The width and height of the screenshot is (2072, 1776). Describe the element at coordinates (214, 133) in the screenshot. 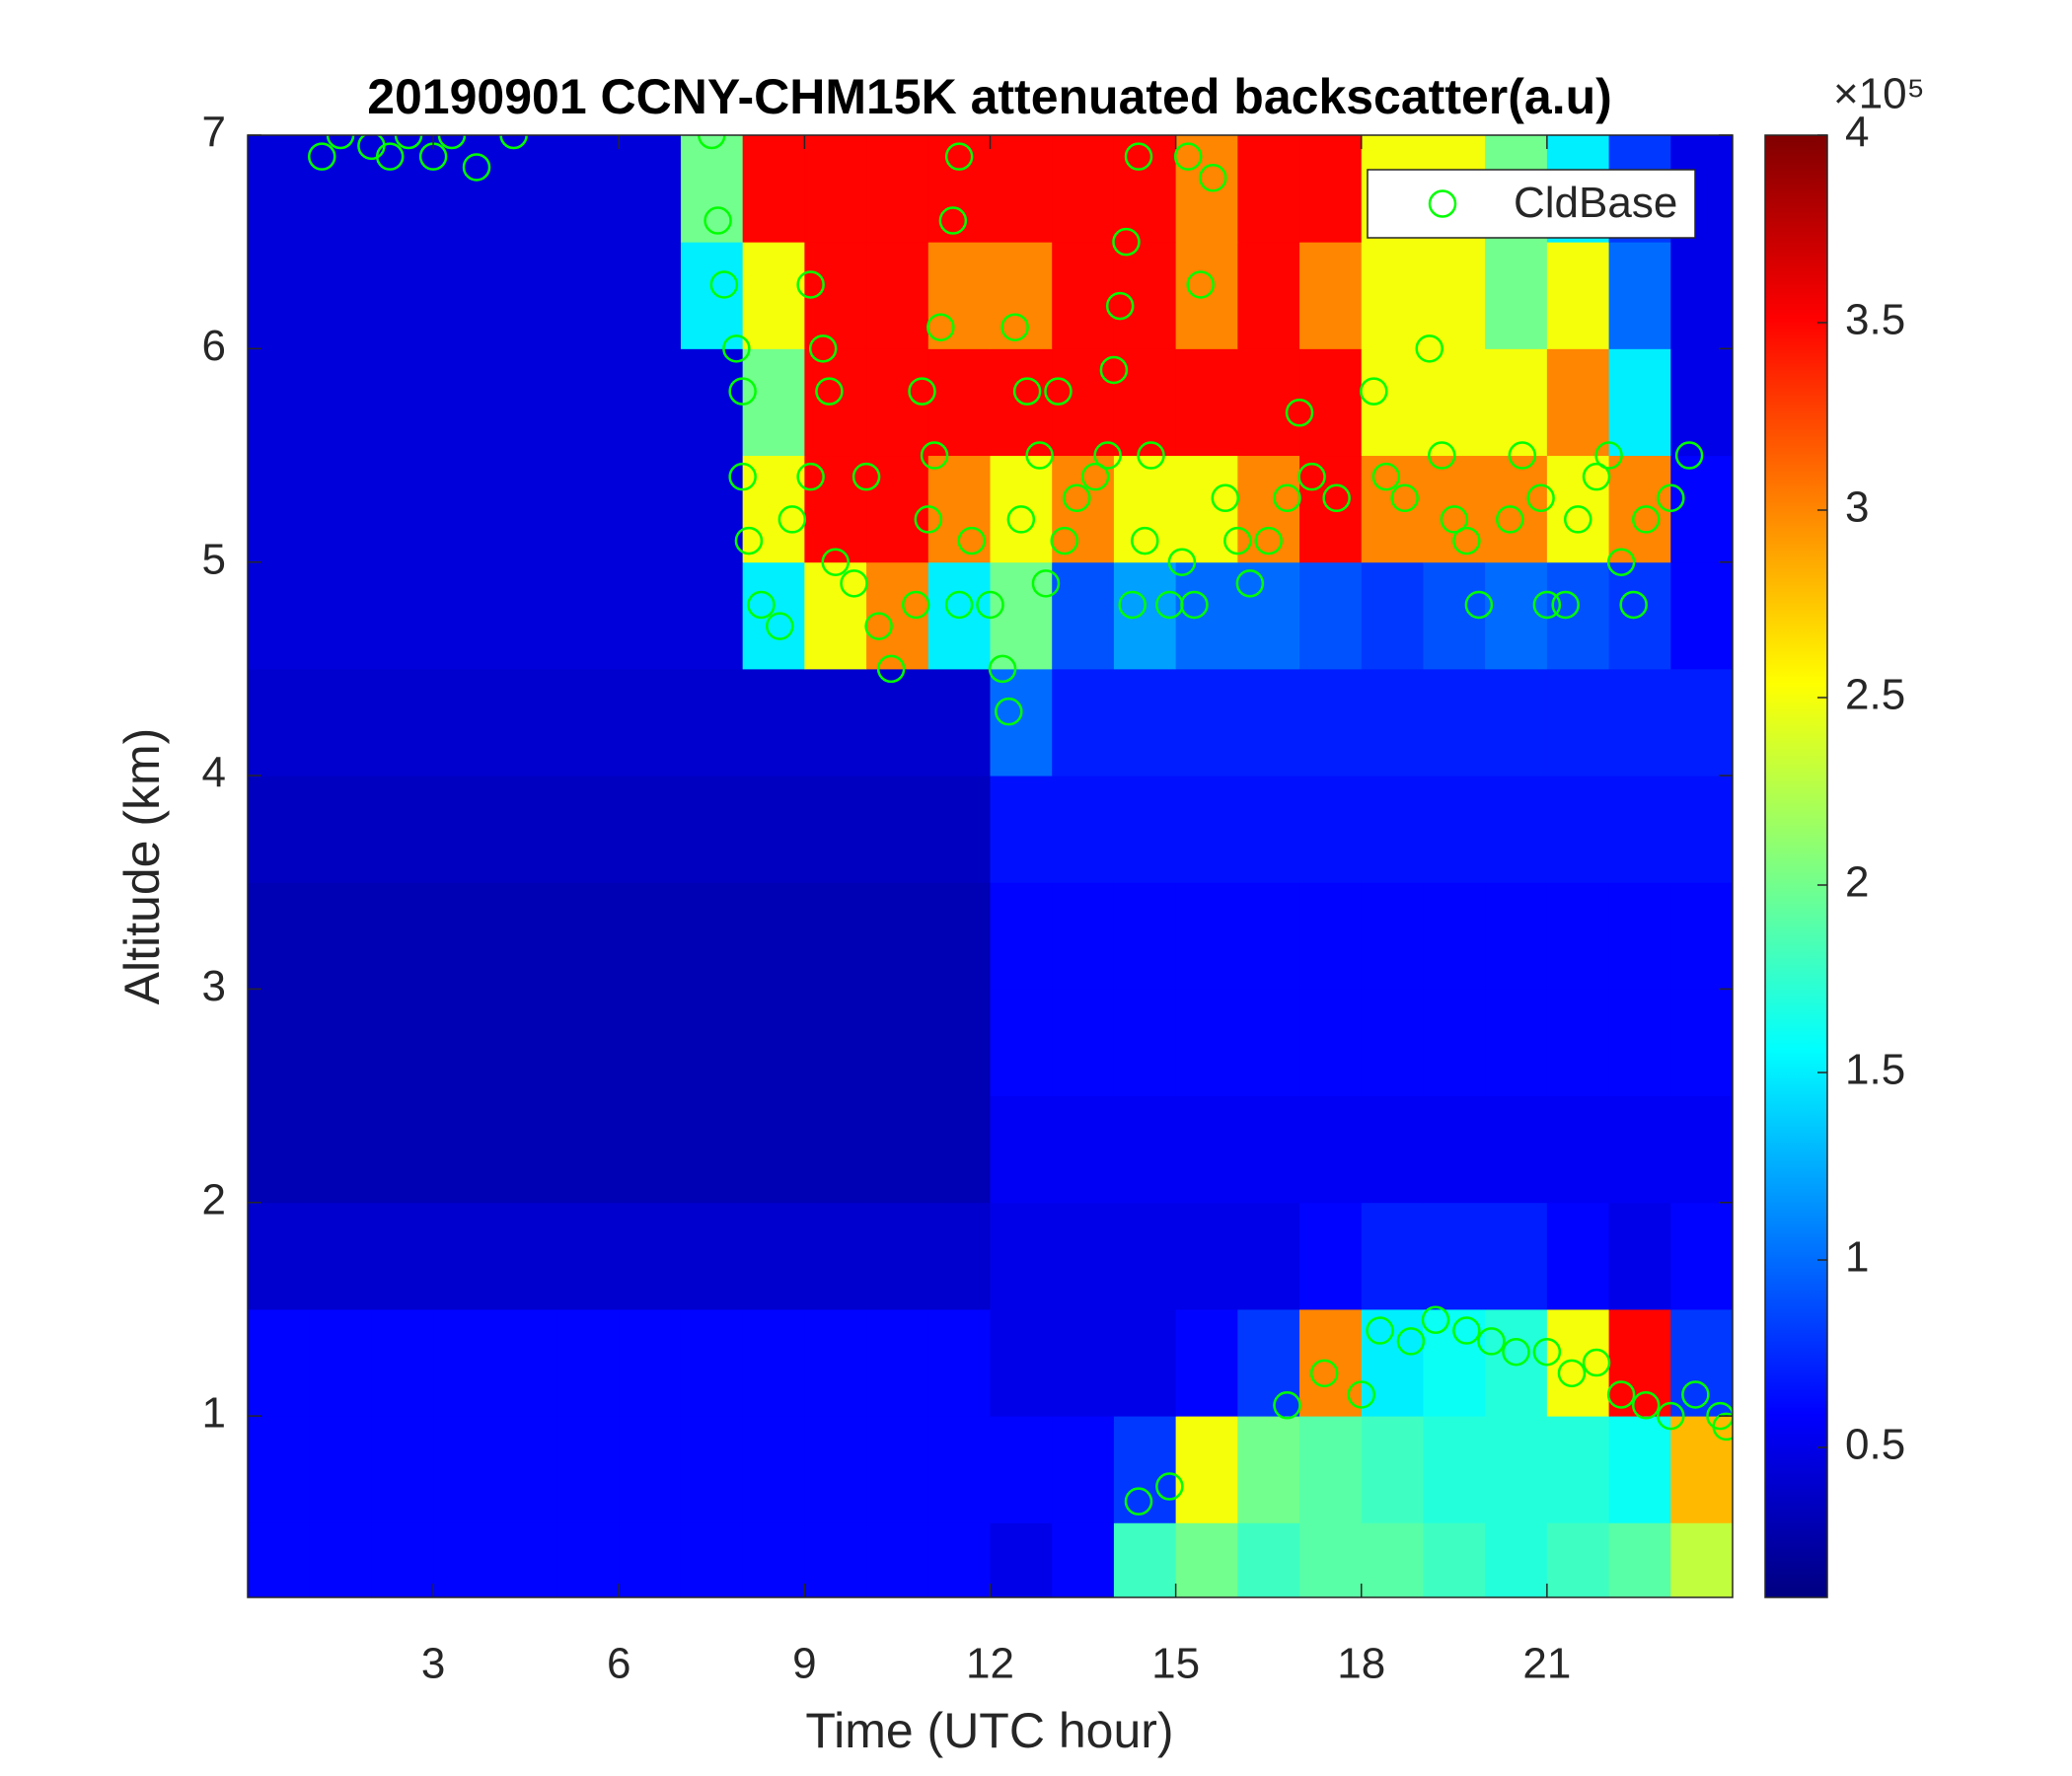

I see `y-tick-label: 7` at that location.